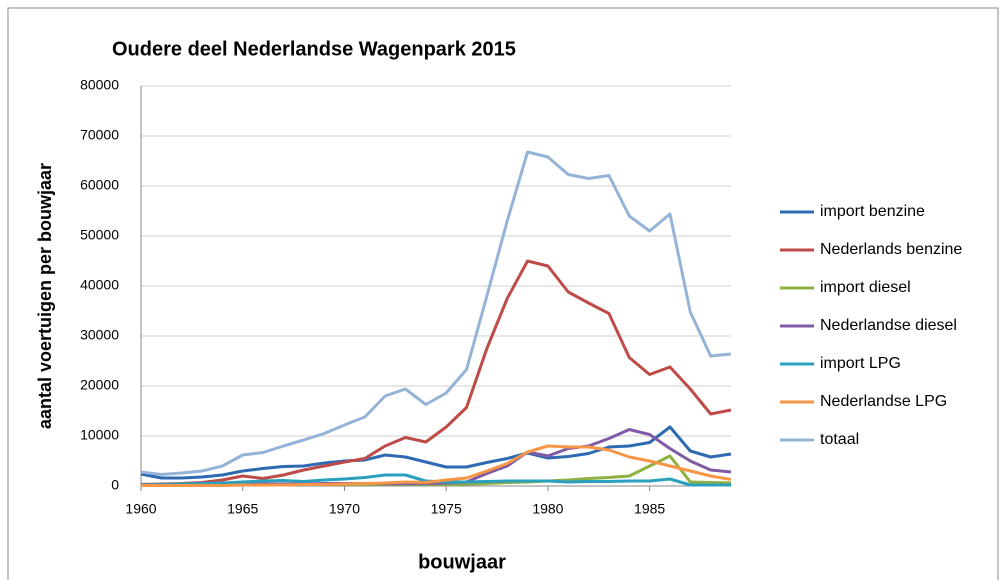 This screenshot has height=580, width=1003. Describe the element at coordinates (99, 135) in the screenshot. I see `y-tick-label: 70000` at that location.